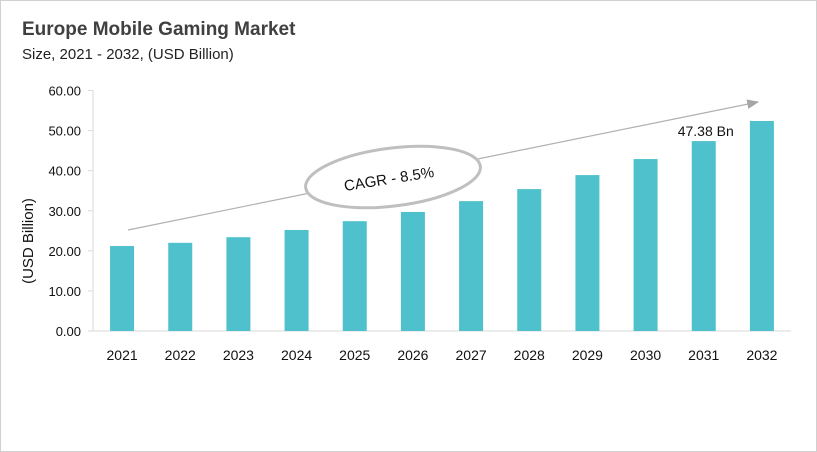  What do you see at coordinates (471, 355) in the screenshot?
I see `x-tick-label: 2027` at bounding box center [471, 355].